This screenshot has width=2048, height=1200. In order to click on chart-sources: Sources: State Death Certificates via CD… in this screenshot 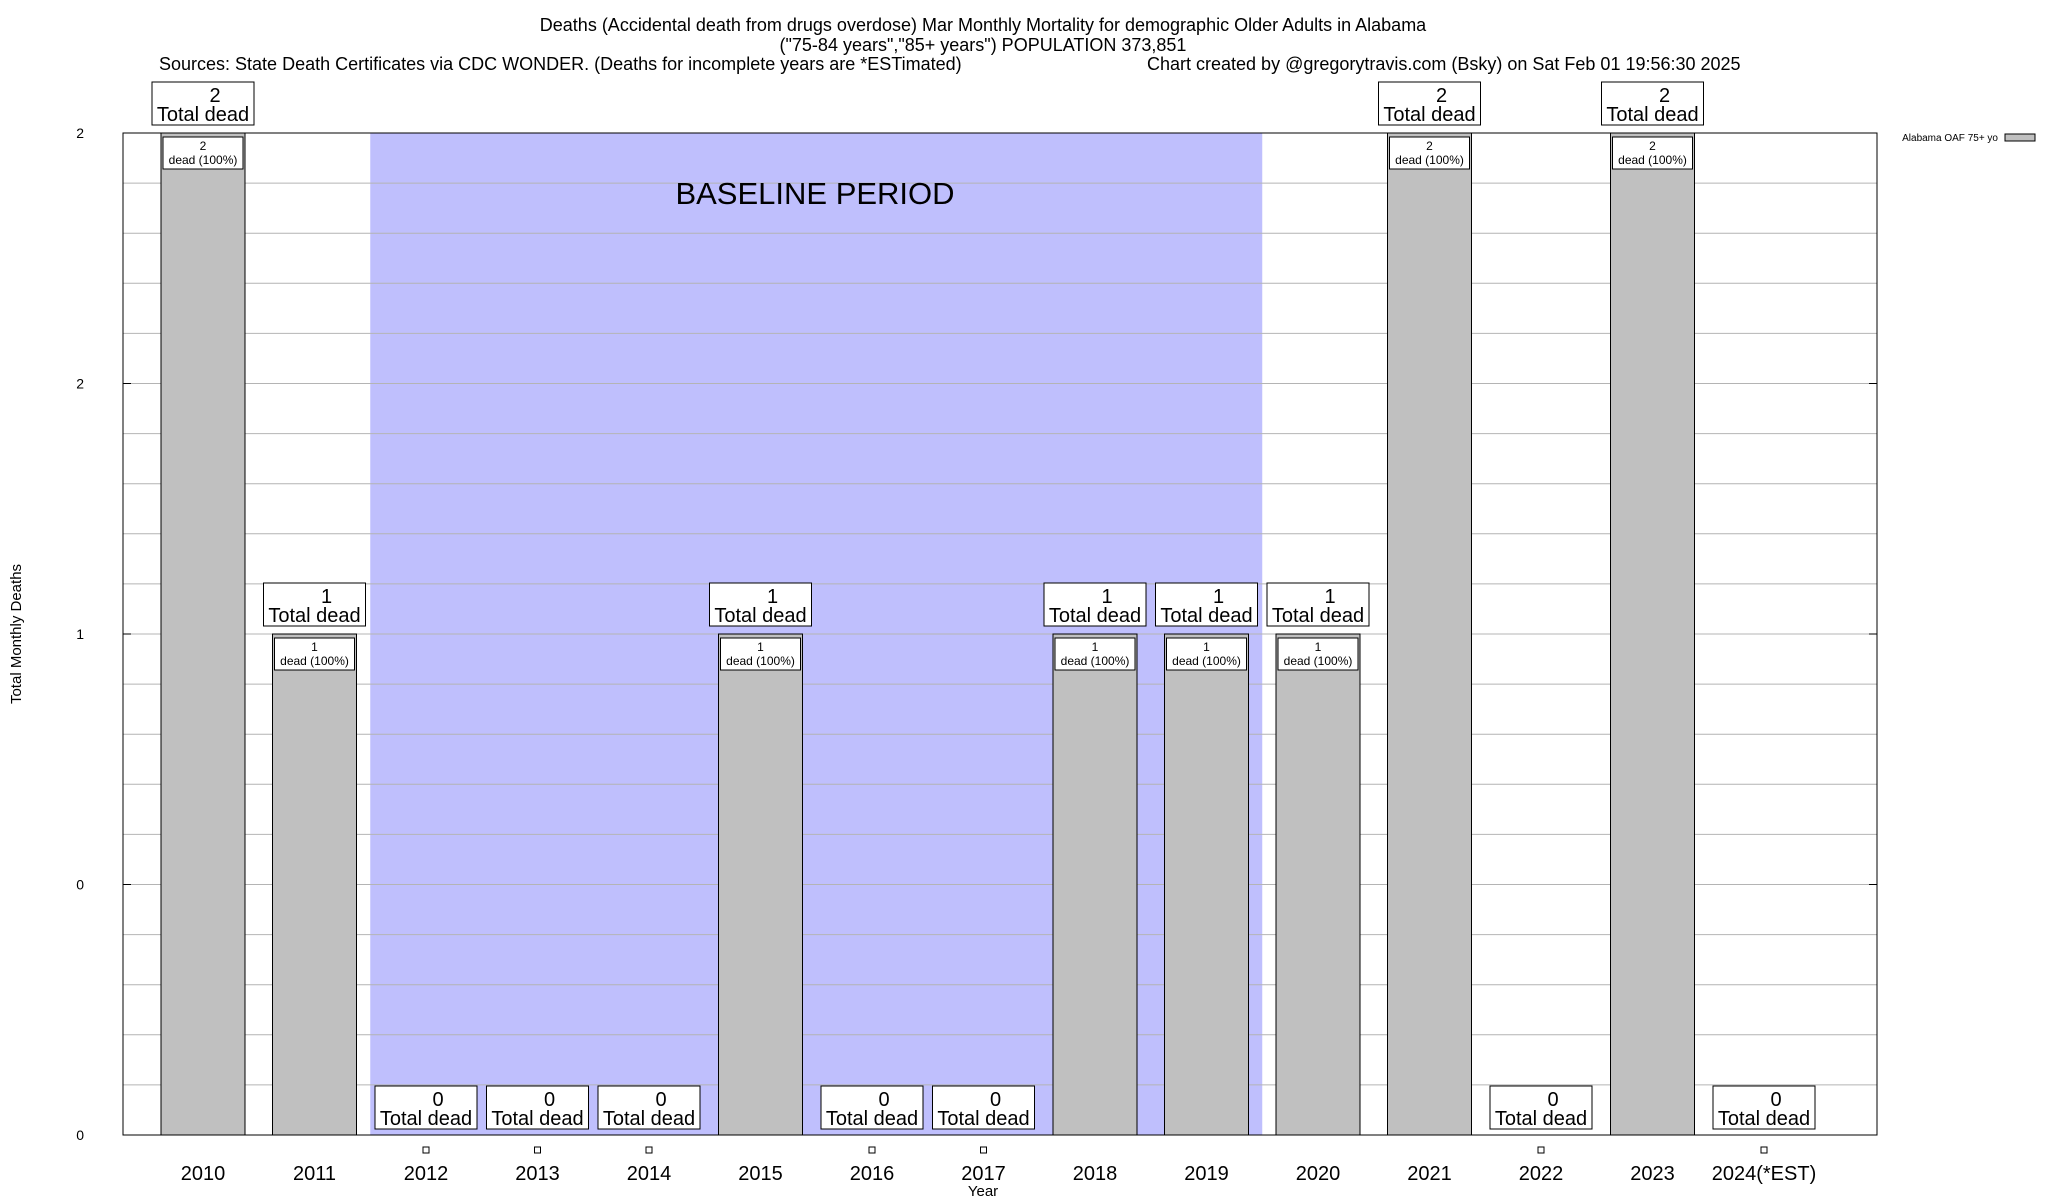, I will do `click(560, 64)`.